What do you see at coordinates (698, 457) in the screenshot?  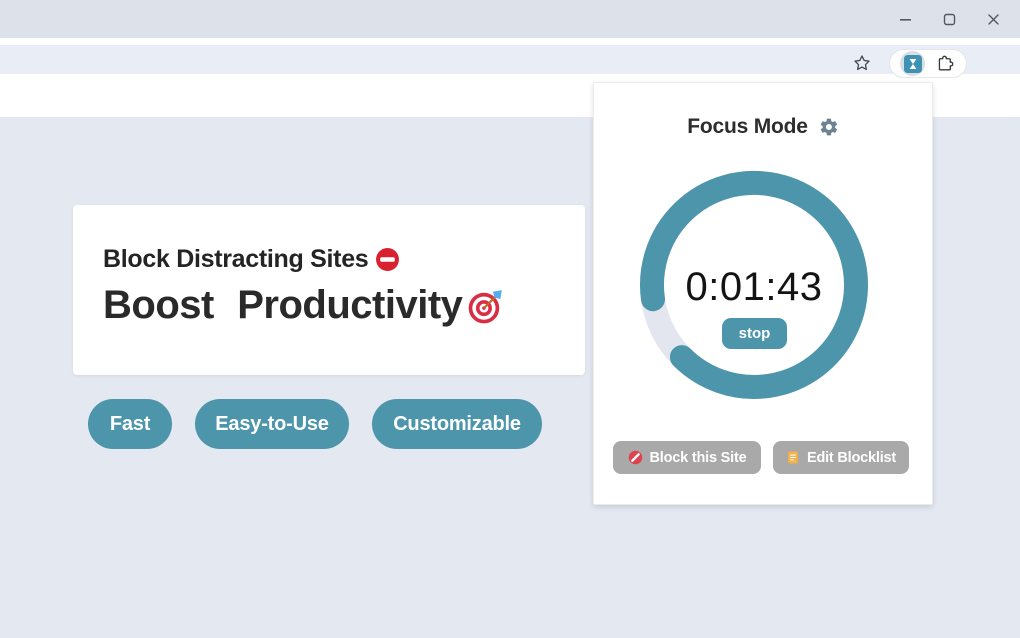 I see `block-this-site-label: Block this Site` at bounding box center [698, 457].